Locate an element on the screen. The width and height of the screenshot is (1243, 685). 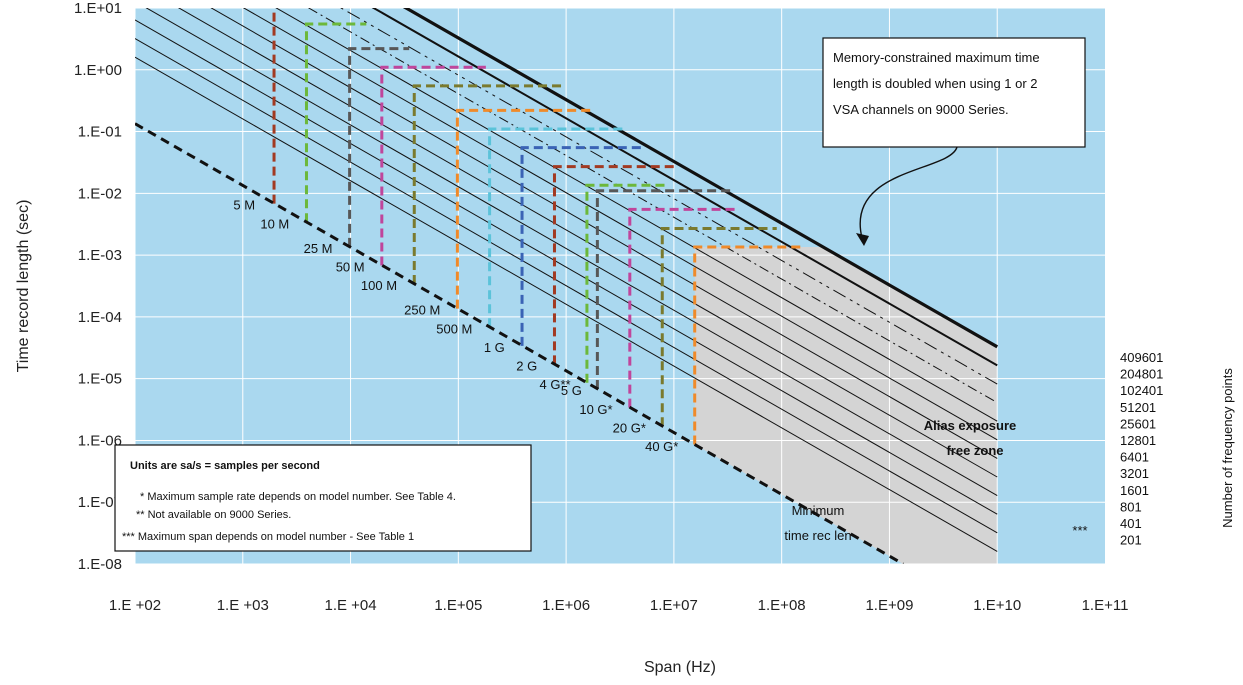
y-tick-label: 1.E+00 is located at coordinates (98, 70).